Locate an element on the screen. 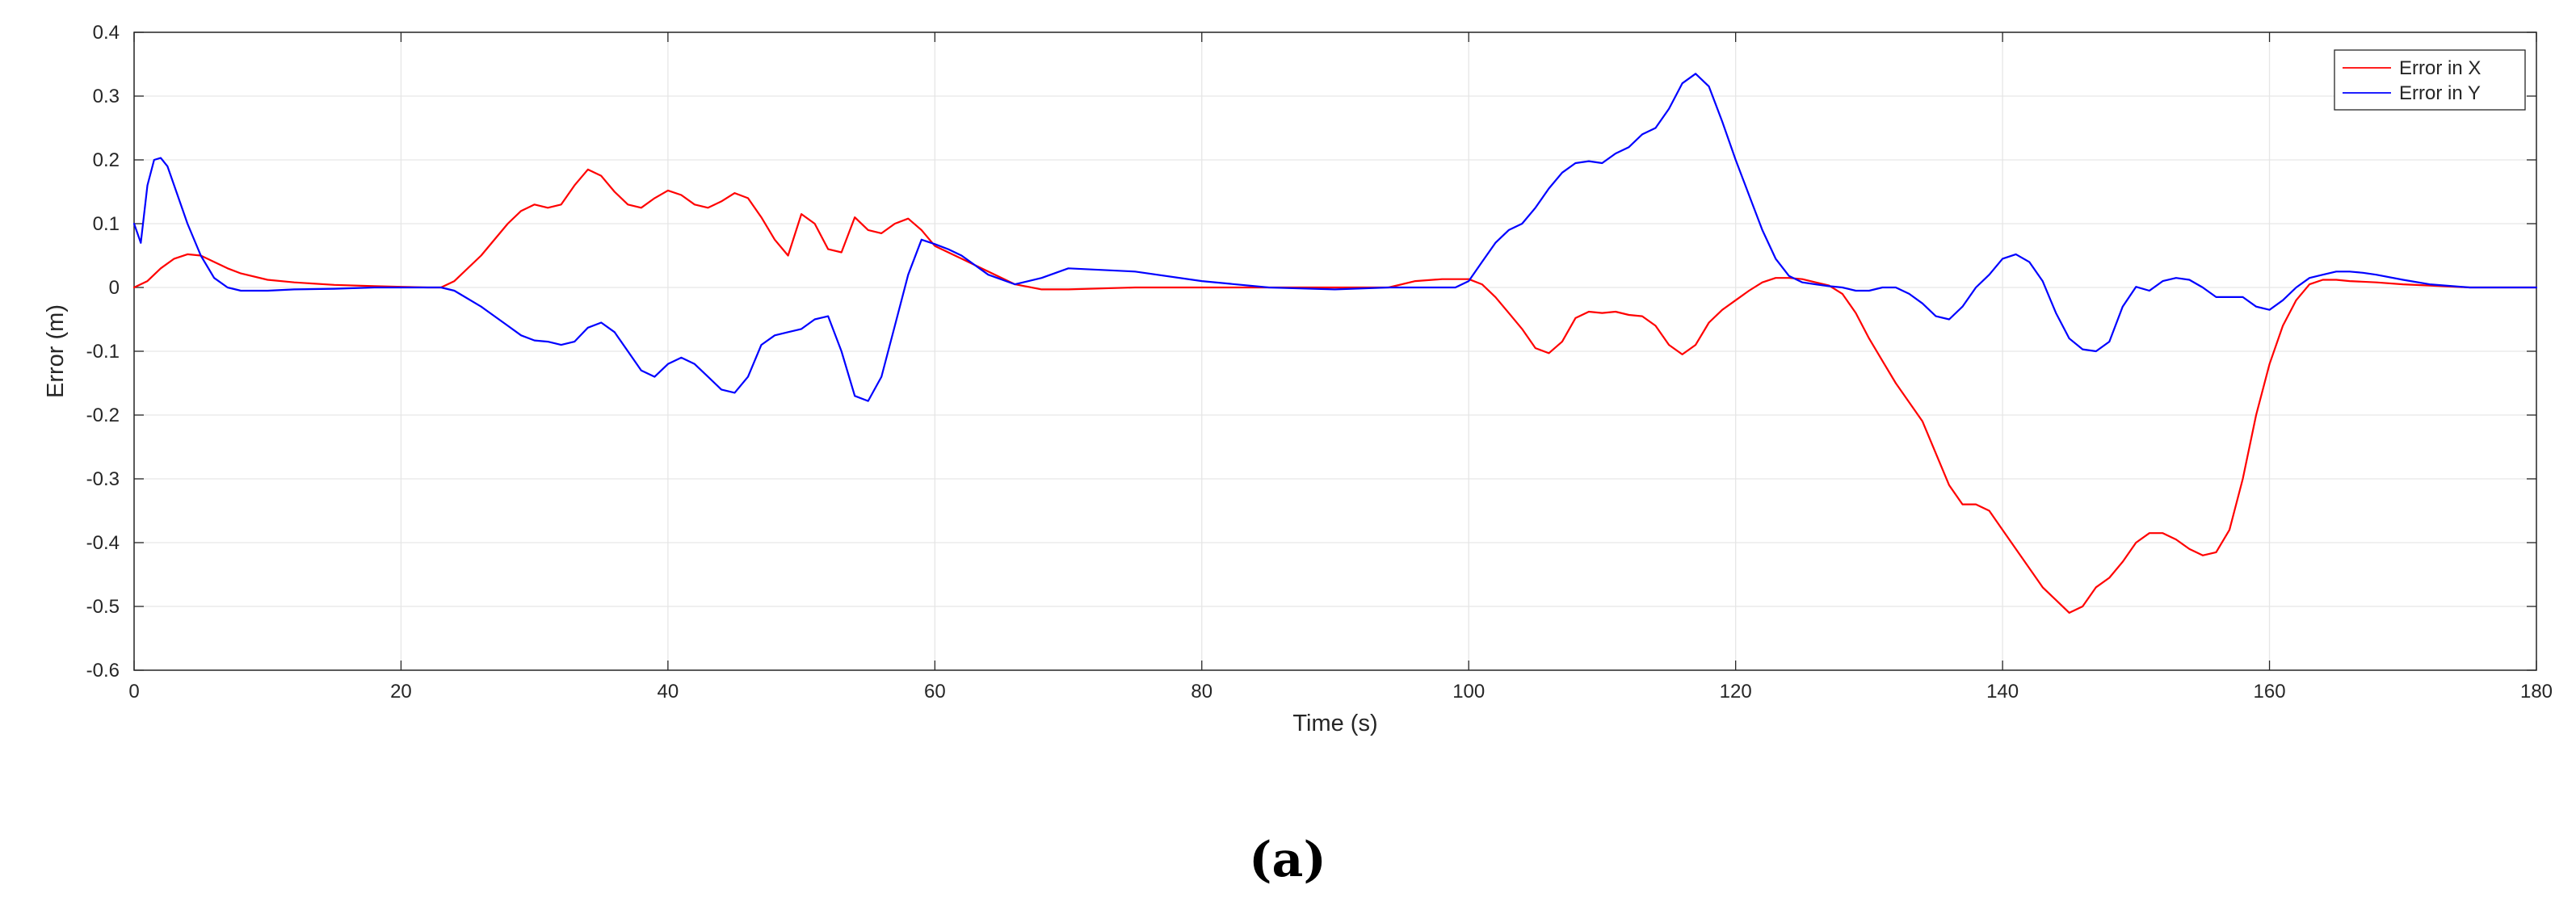 This screenshot has height=906, width=2576. y-tick-label: 0.2 is located at coordinates (107, 160).